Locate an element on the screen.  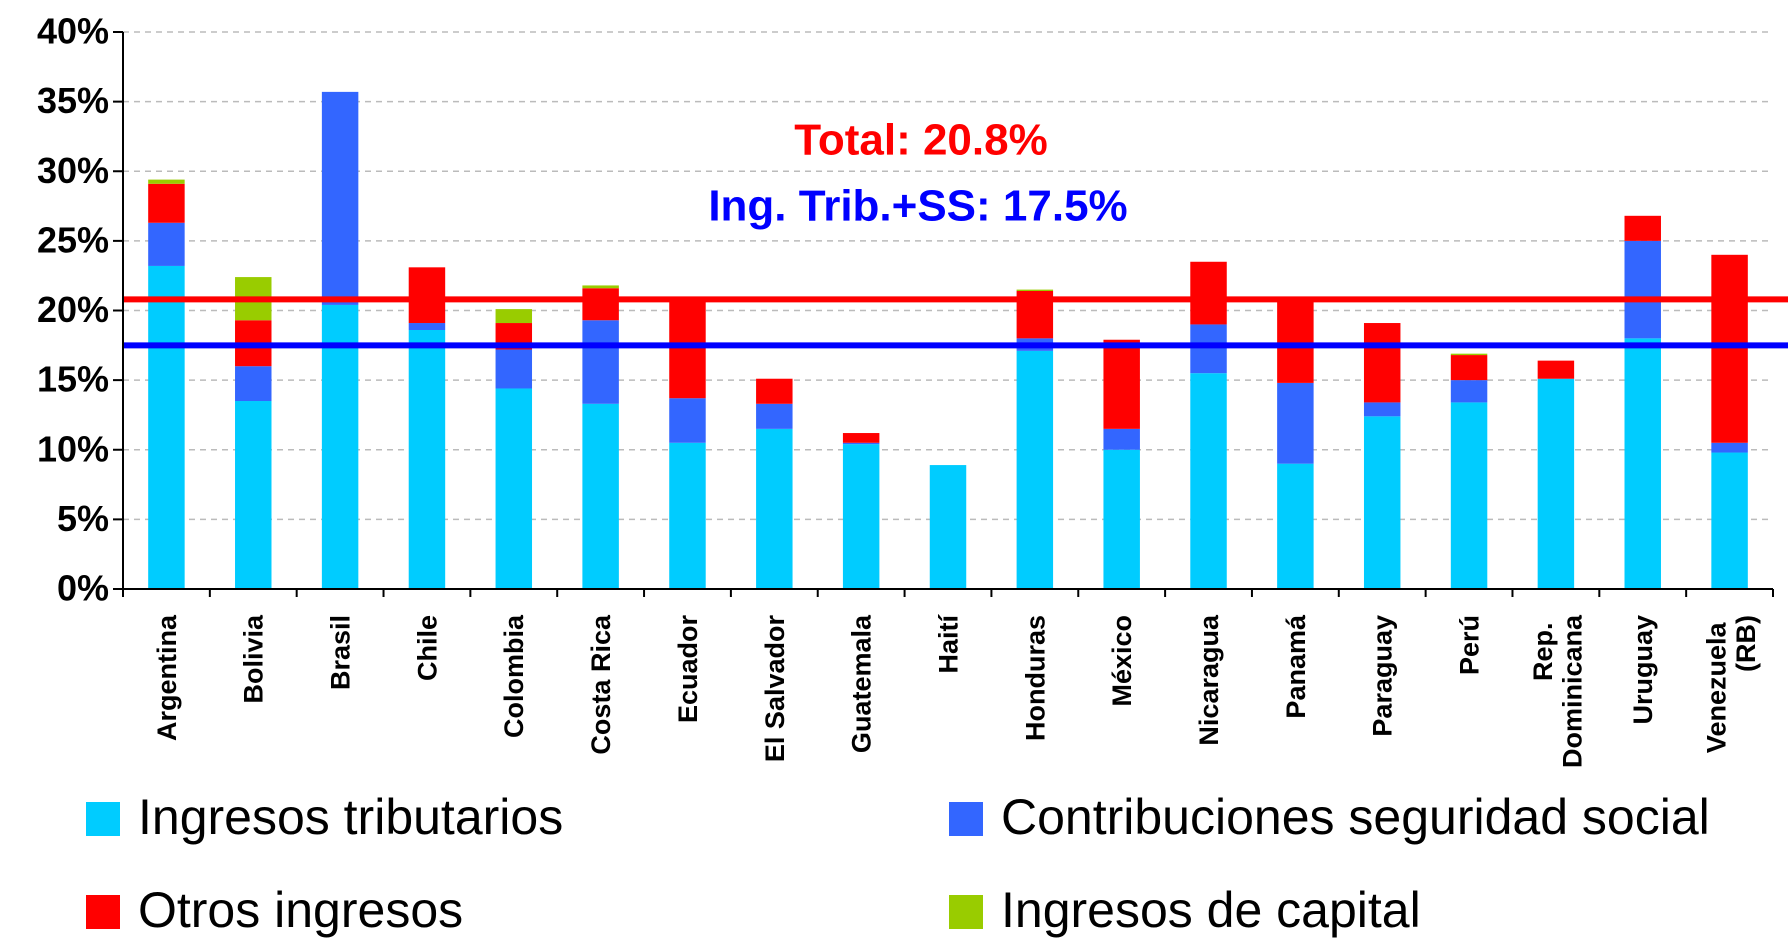
legend-label: Contribuciones seguridad social is located at coordinates (1355, 817).